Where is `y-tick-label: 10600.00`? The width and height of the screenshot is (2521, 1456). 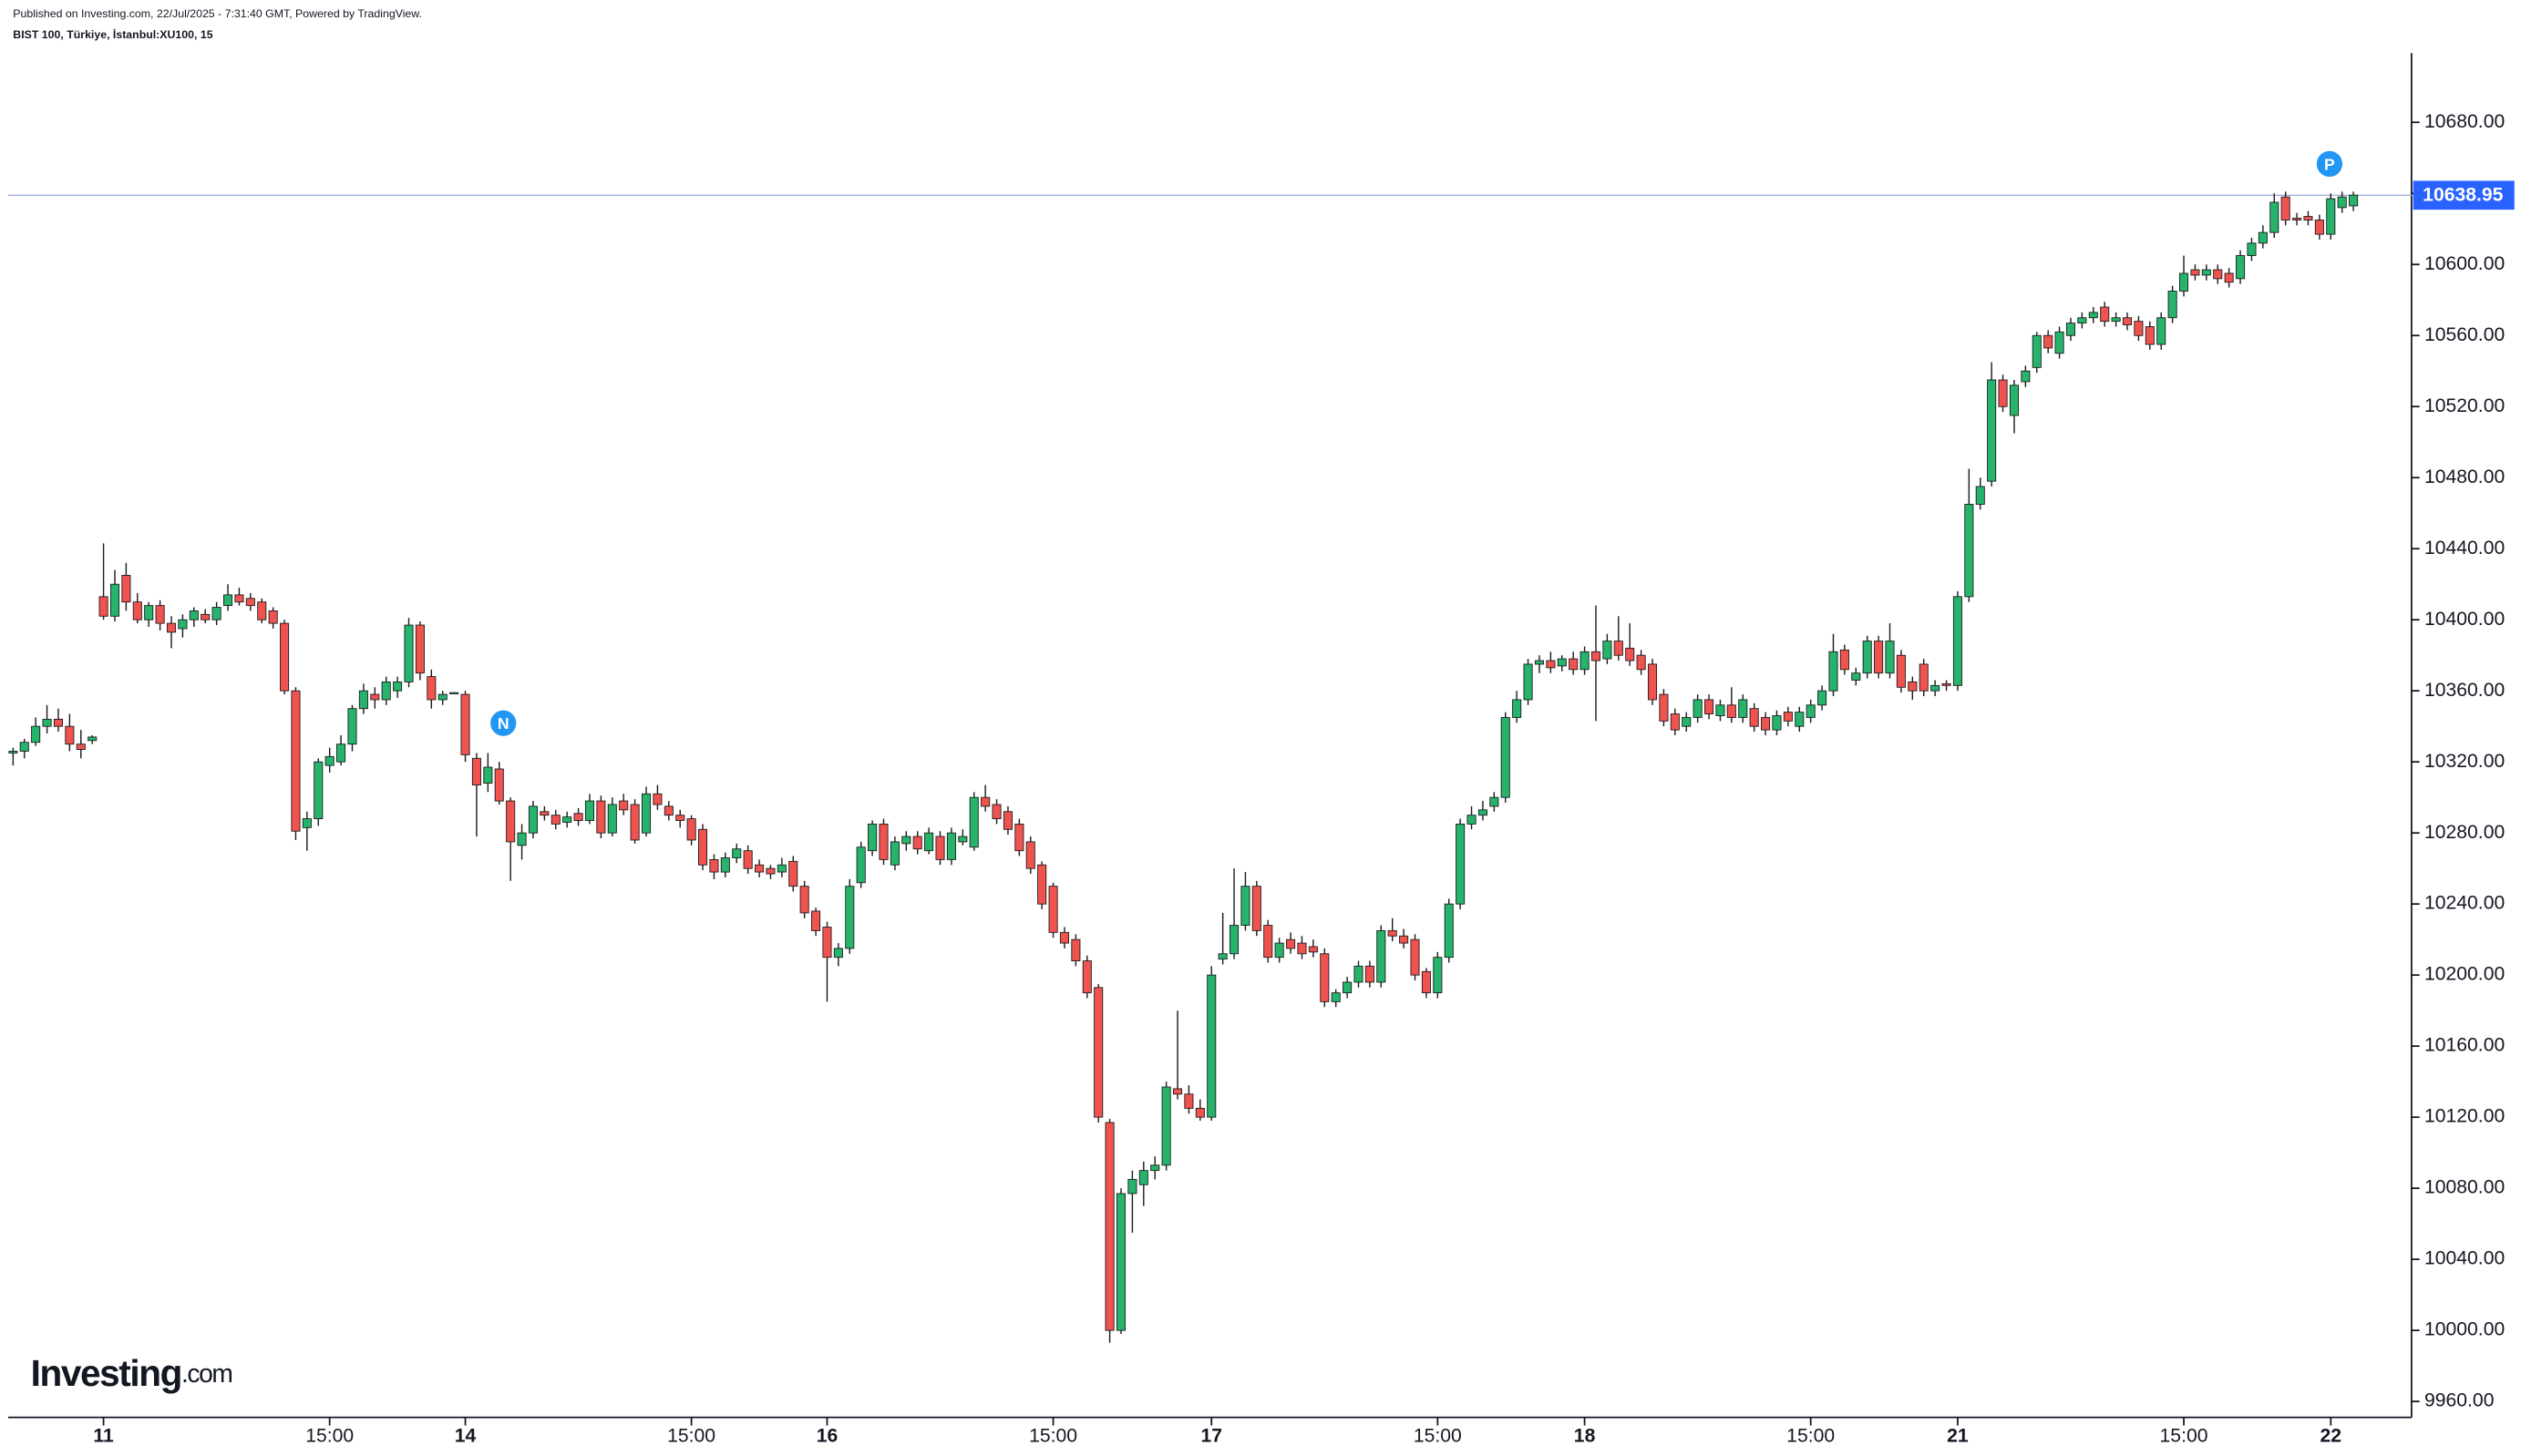
y-tick-label: 10600.00 is located at coordinates (2464, 263).